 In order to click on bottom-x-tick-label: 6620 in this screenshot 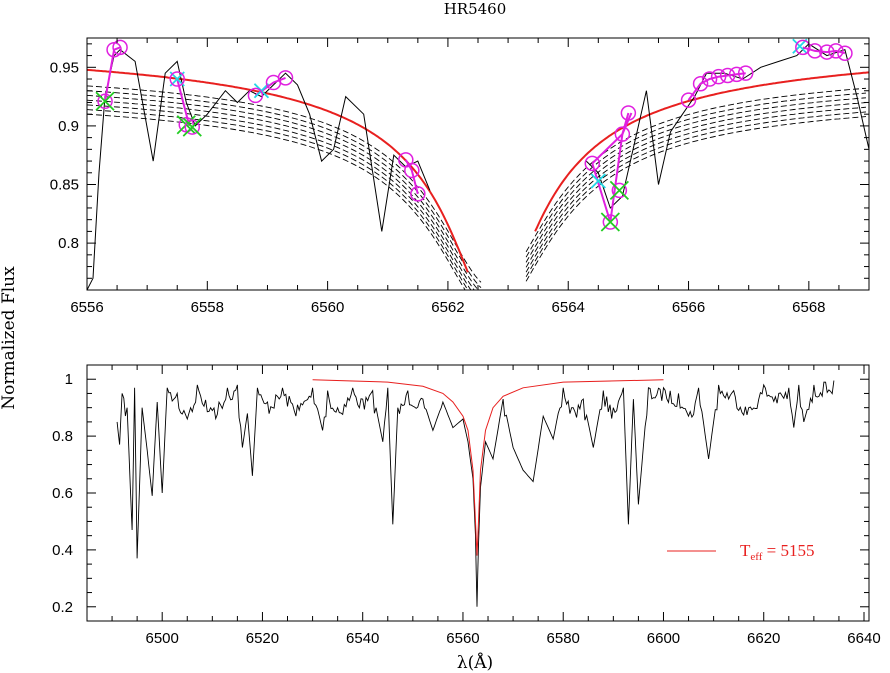, I will do `click(763, 638)`.